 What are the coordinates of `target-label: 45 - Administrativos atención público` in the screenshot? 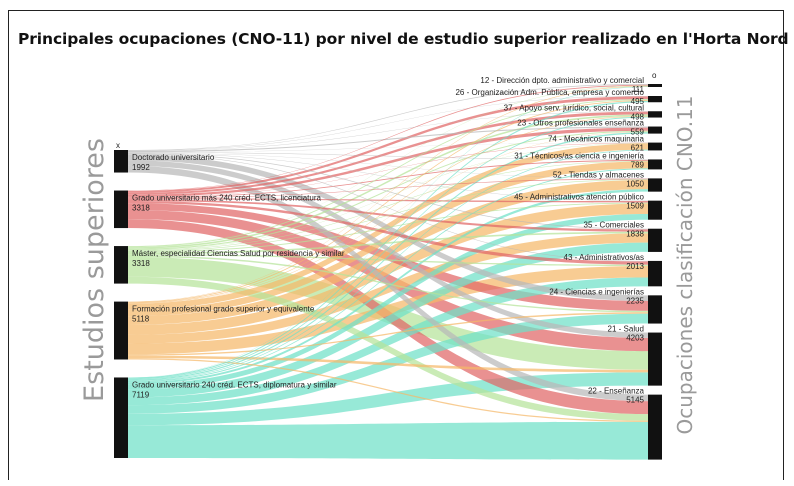 It's located at (579, 197).